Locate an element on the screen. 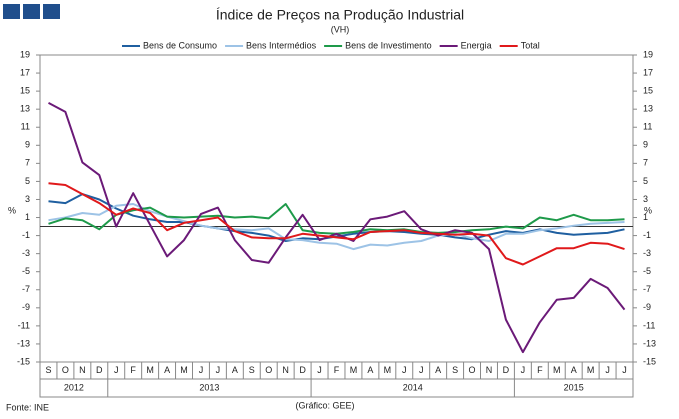 The height and width of the screenshot is (419, 679). y-tick-label: 9 is located at coordinates (27, 145).